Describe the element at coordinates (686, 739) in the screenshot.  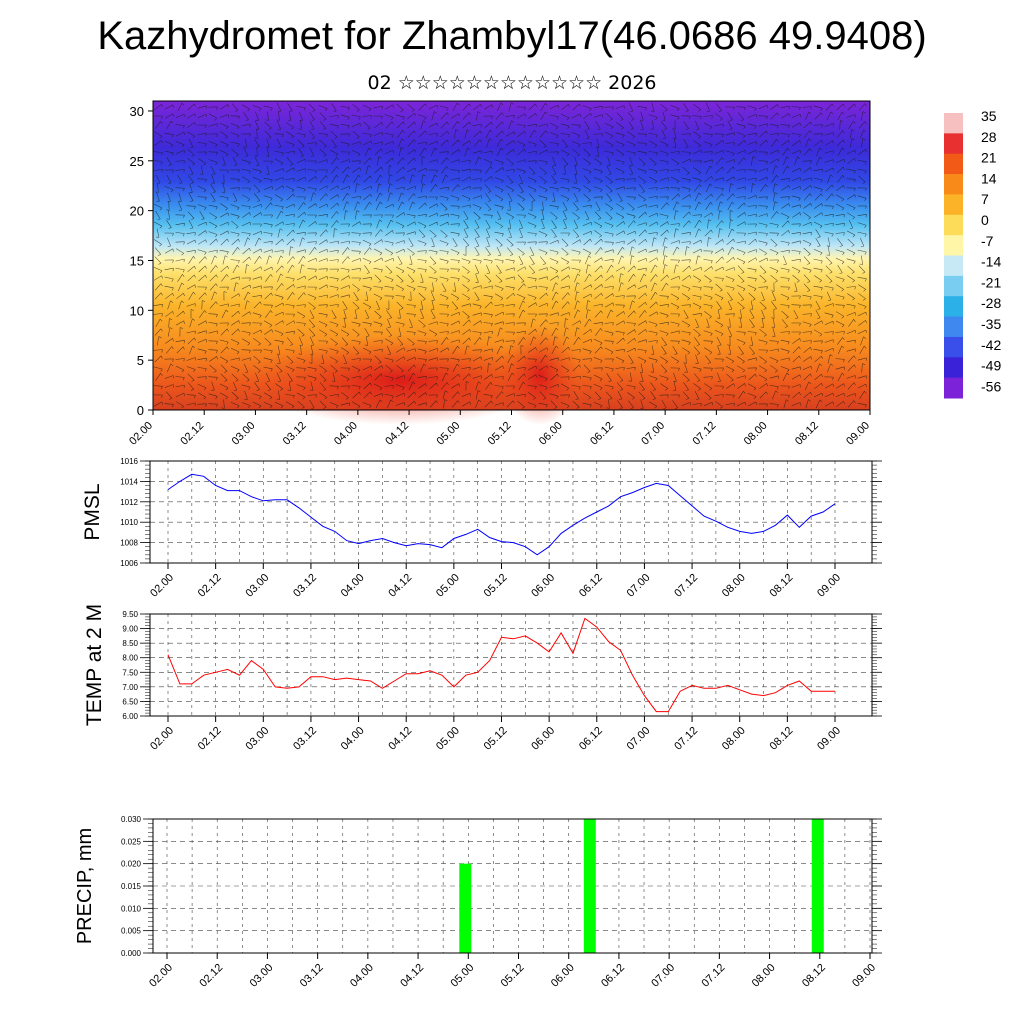
I see `temp2m-xtick-label: 07.12` at that location.